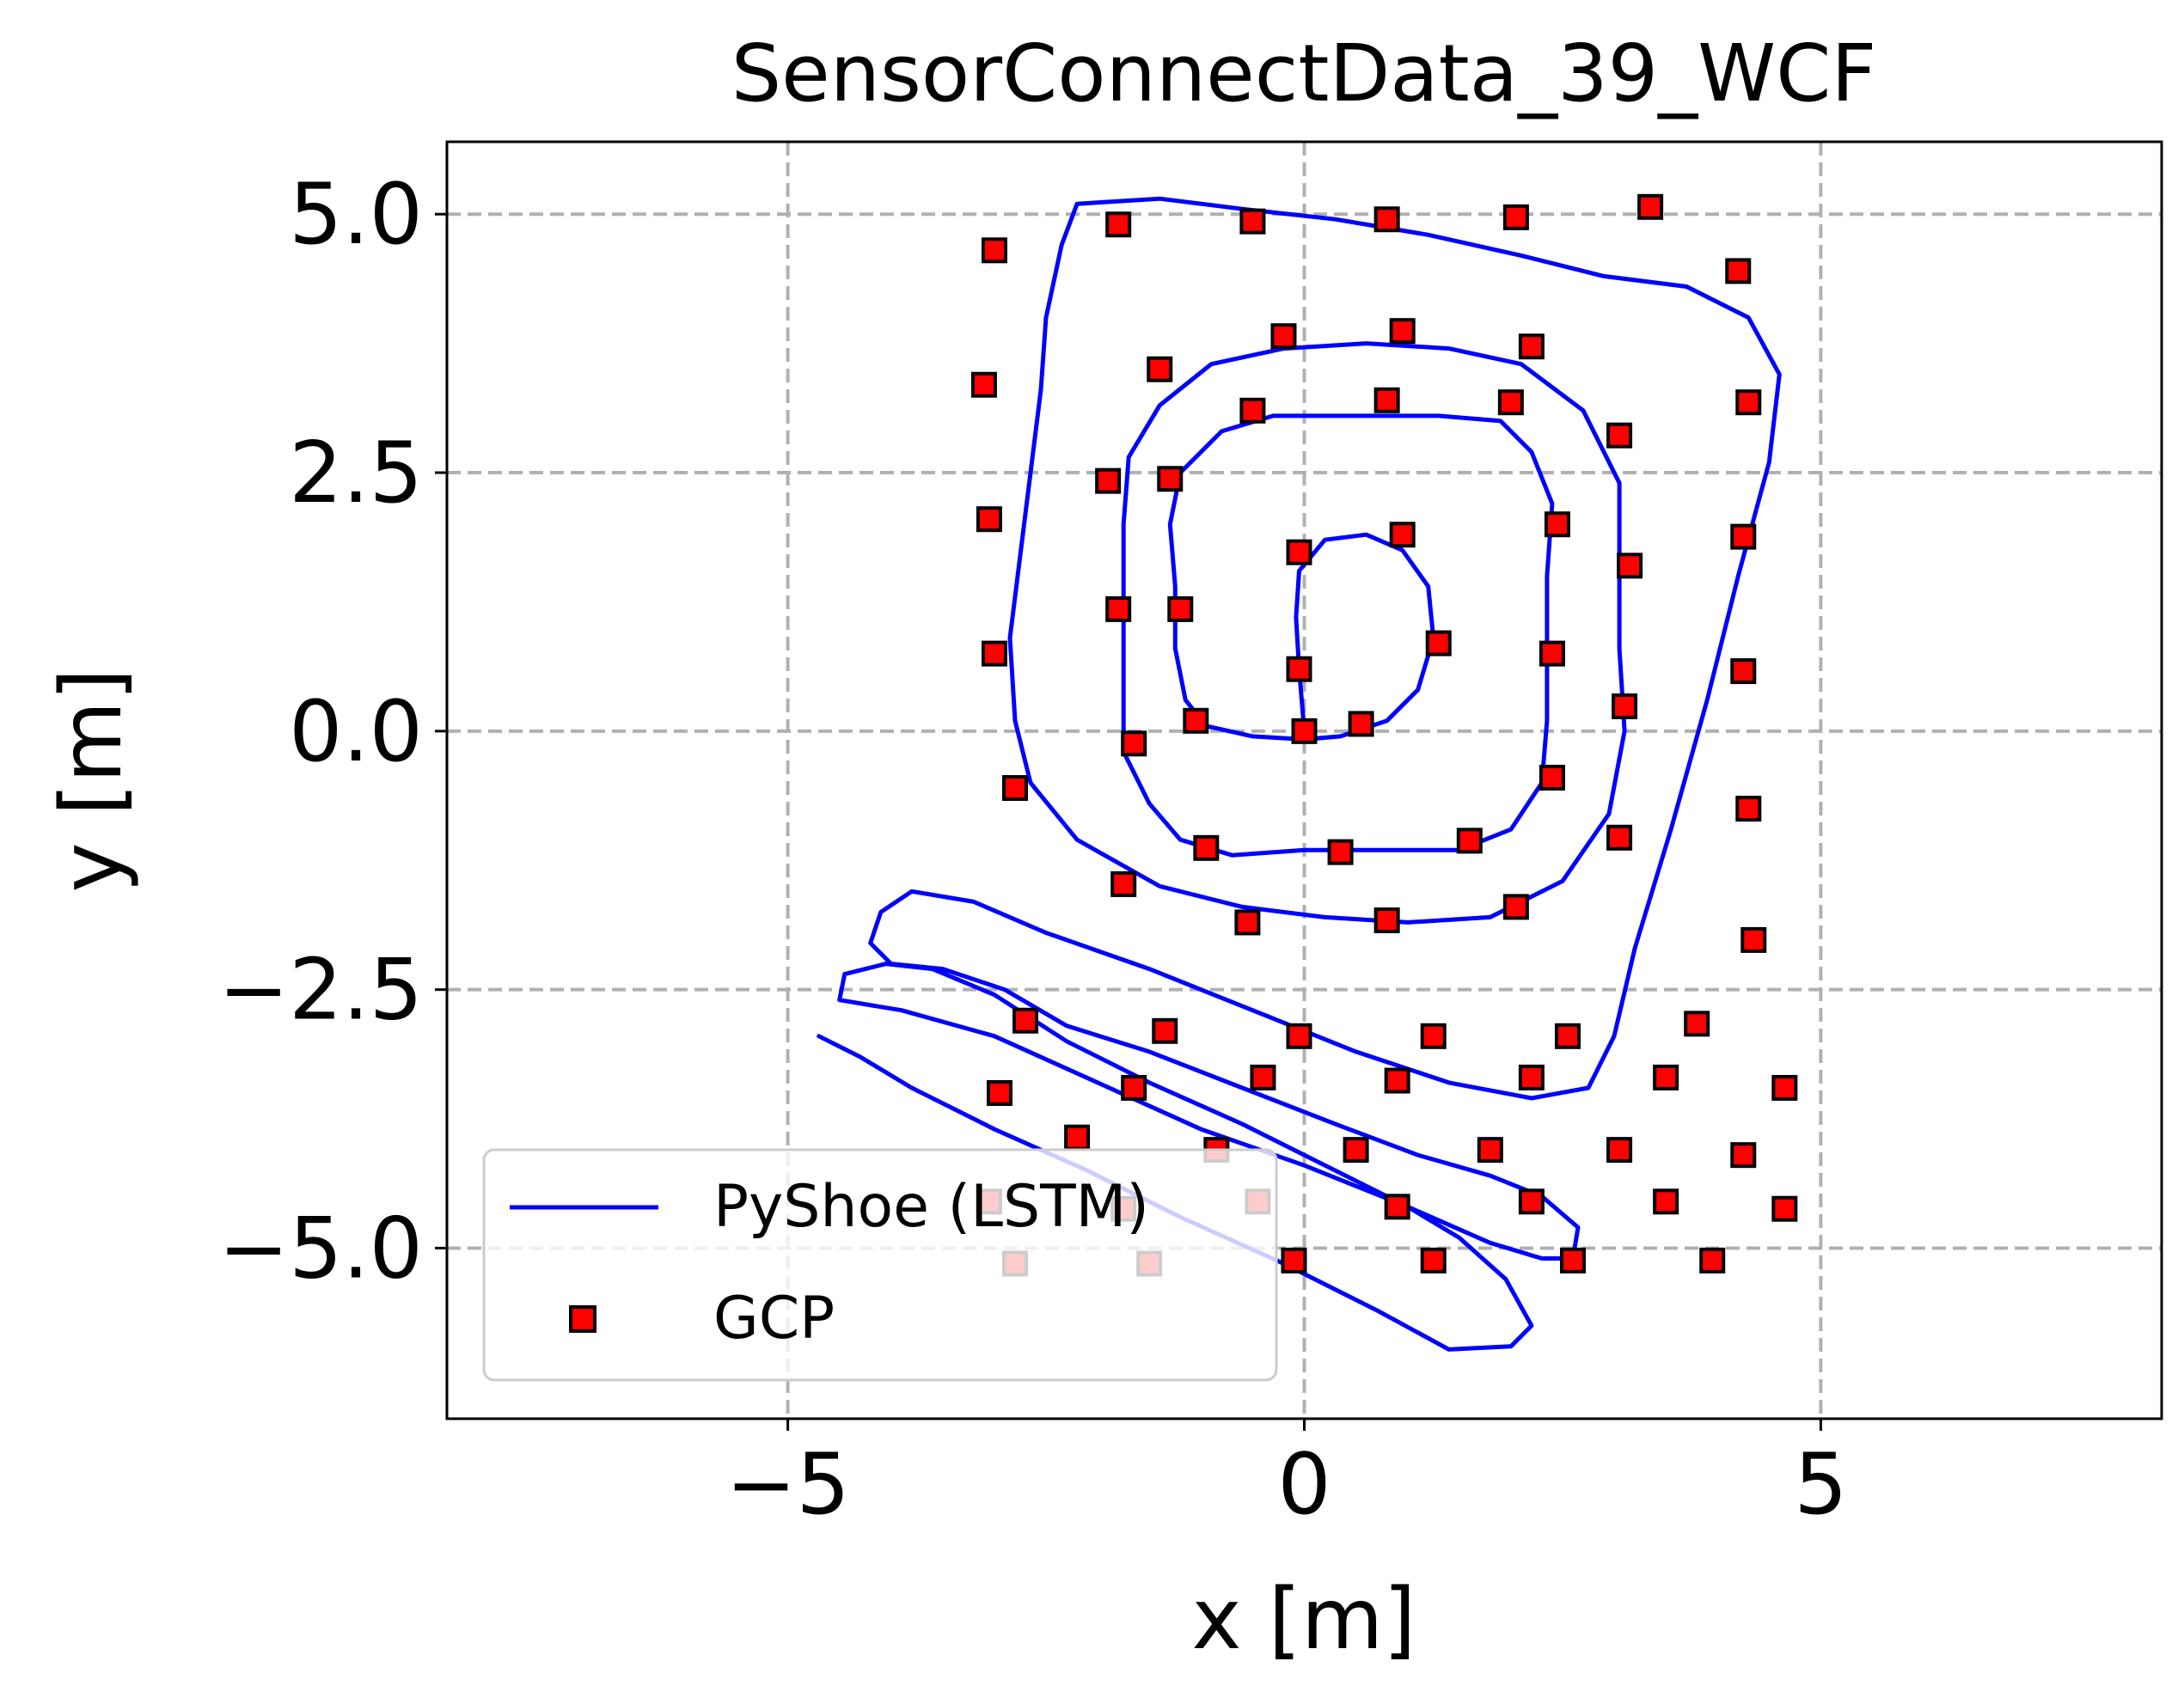  Describe the element at coordinates (356, 473) in the screenshot. I see `y-tick-label: 2.5` at that location.